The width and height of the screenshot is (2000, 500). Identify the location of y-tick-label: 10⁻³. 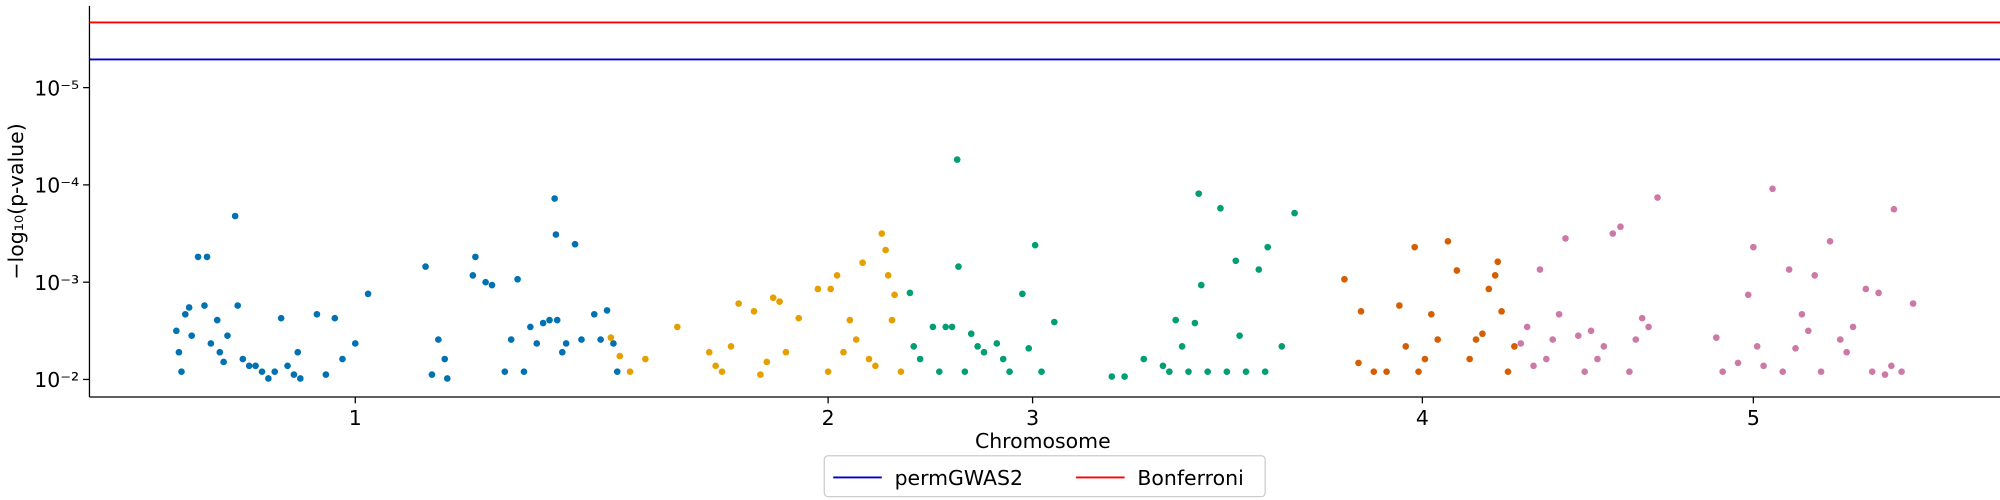
(56, 283).